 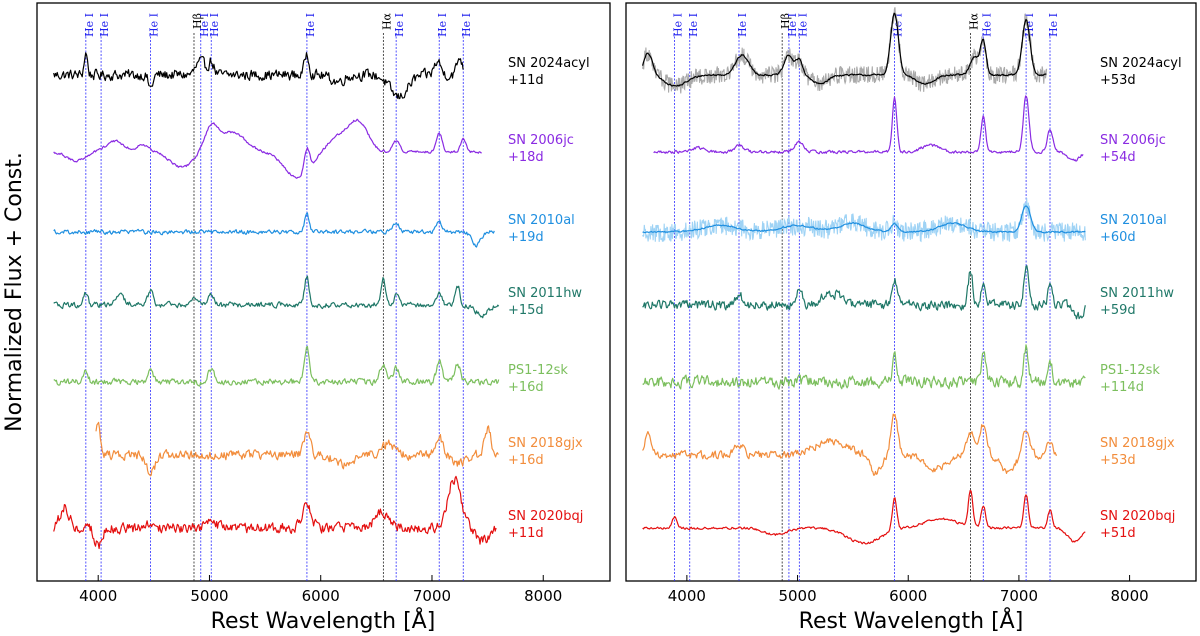 What do you see at coordinates (1118, 310) in the screenshot?
I see `series-phase-label: +59d` at bounding box center [1118, 310].